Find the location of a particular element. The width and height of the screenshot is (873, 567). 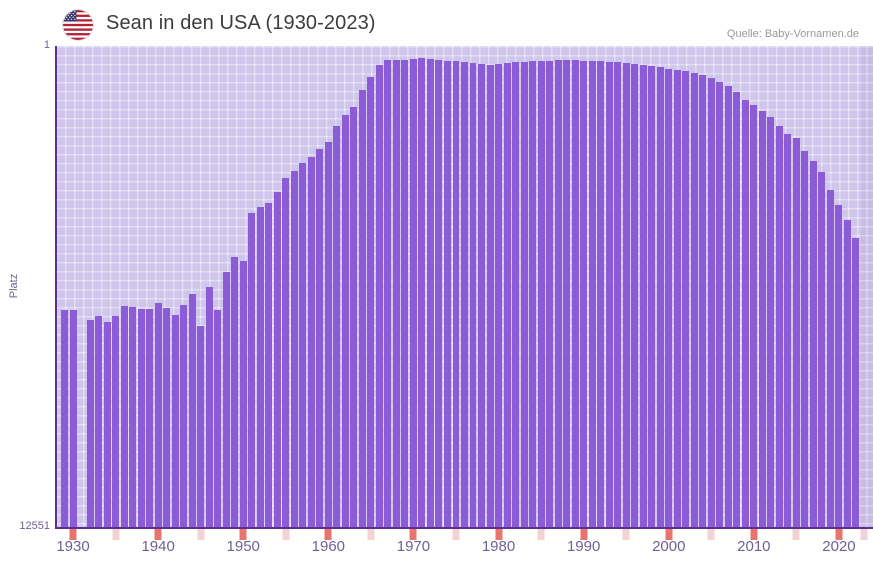

y-axis-title: Platz is located at coordinates (14, 286).